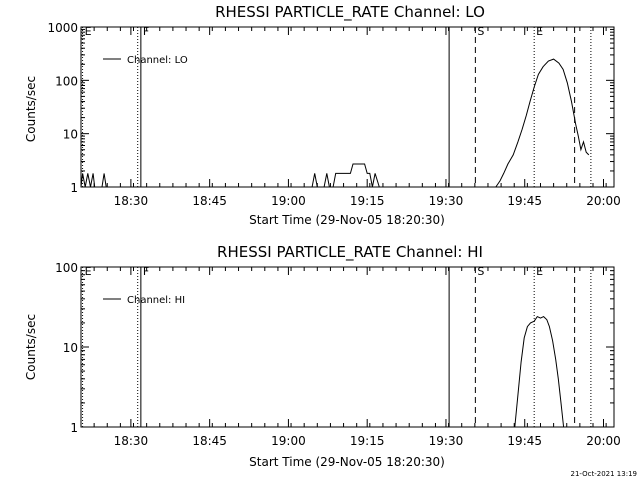 The width and height of the screenshot is (640, 485). Describe the element at coordinates (74, 188) in the screenshot. I see `y-tick-label-lo: 1` at that location.